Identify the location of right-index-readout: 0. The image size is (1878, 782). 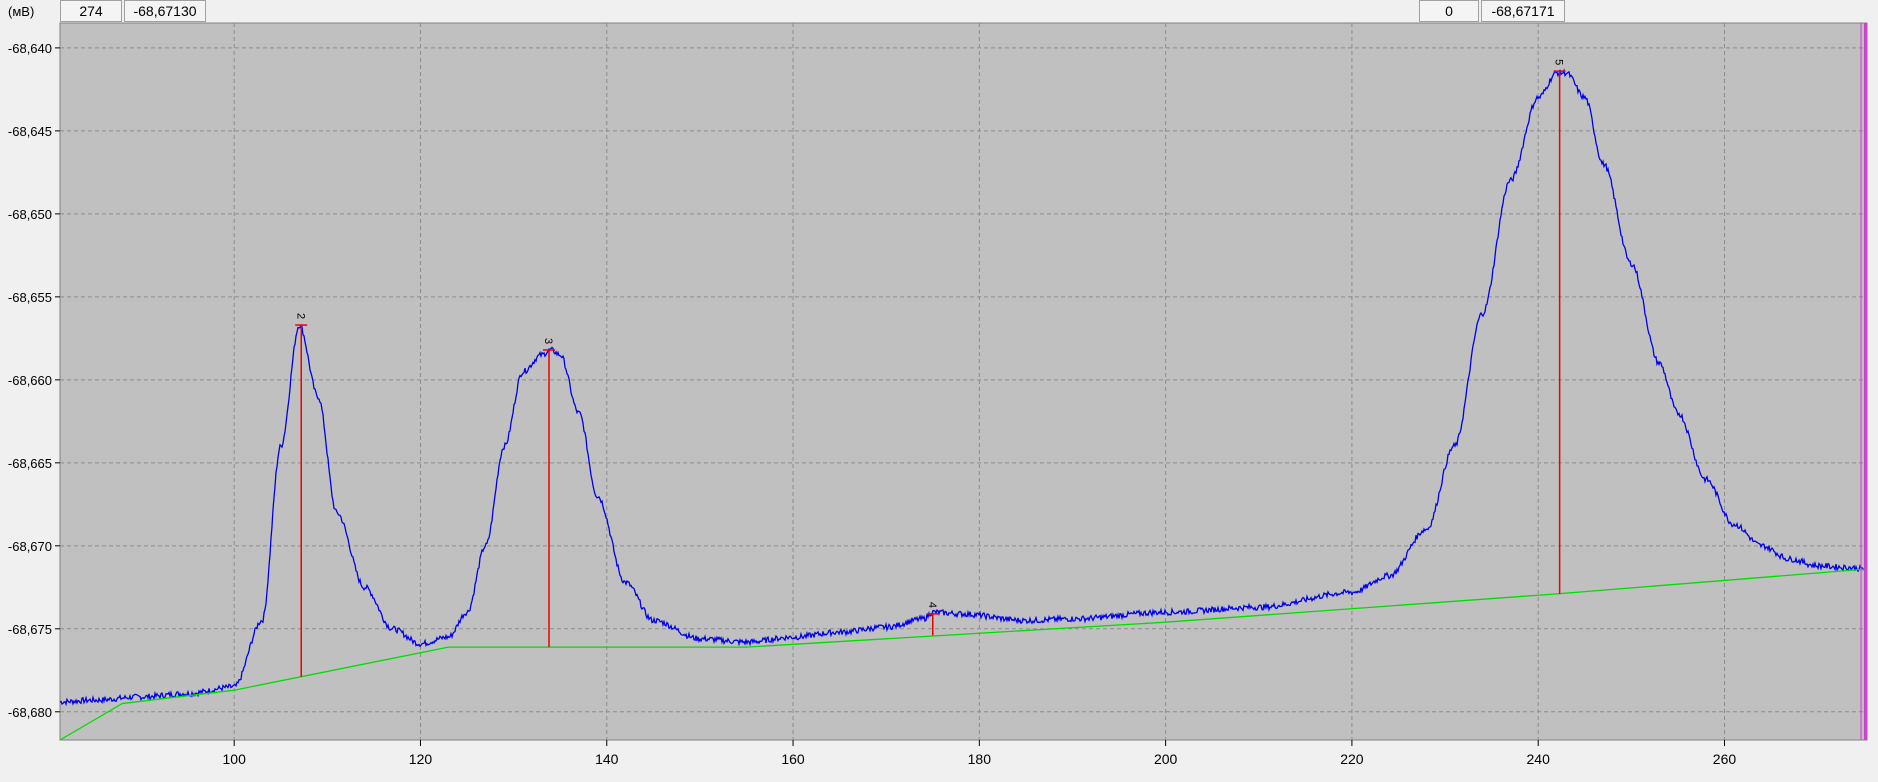
(1449, 11).